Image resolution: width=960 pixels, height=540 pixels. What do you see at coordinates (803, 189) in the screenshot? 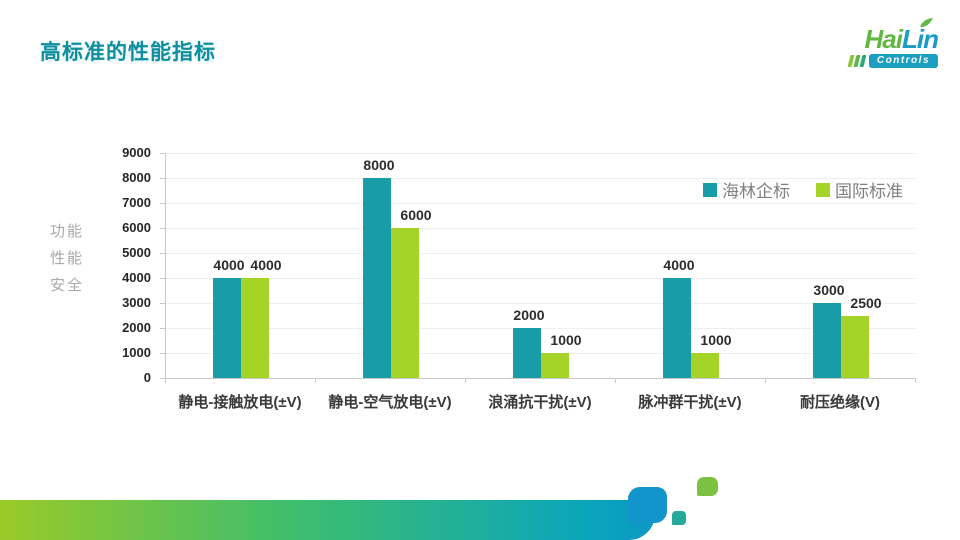
I see `chart-legend: 海林企标 国际标准` at bounding box center [803, 189].